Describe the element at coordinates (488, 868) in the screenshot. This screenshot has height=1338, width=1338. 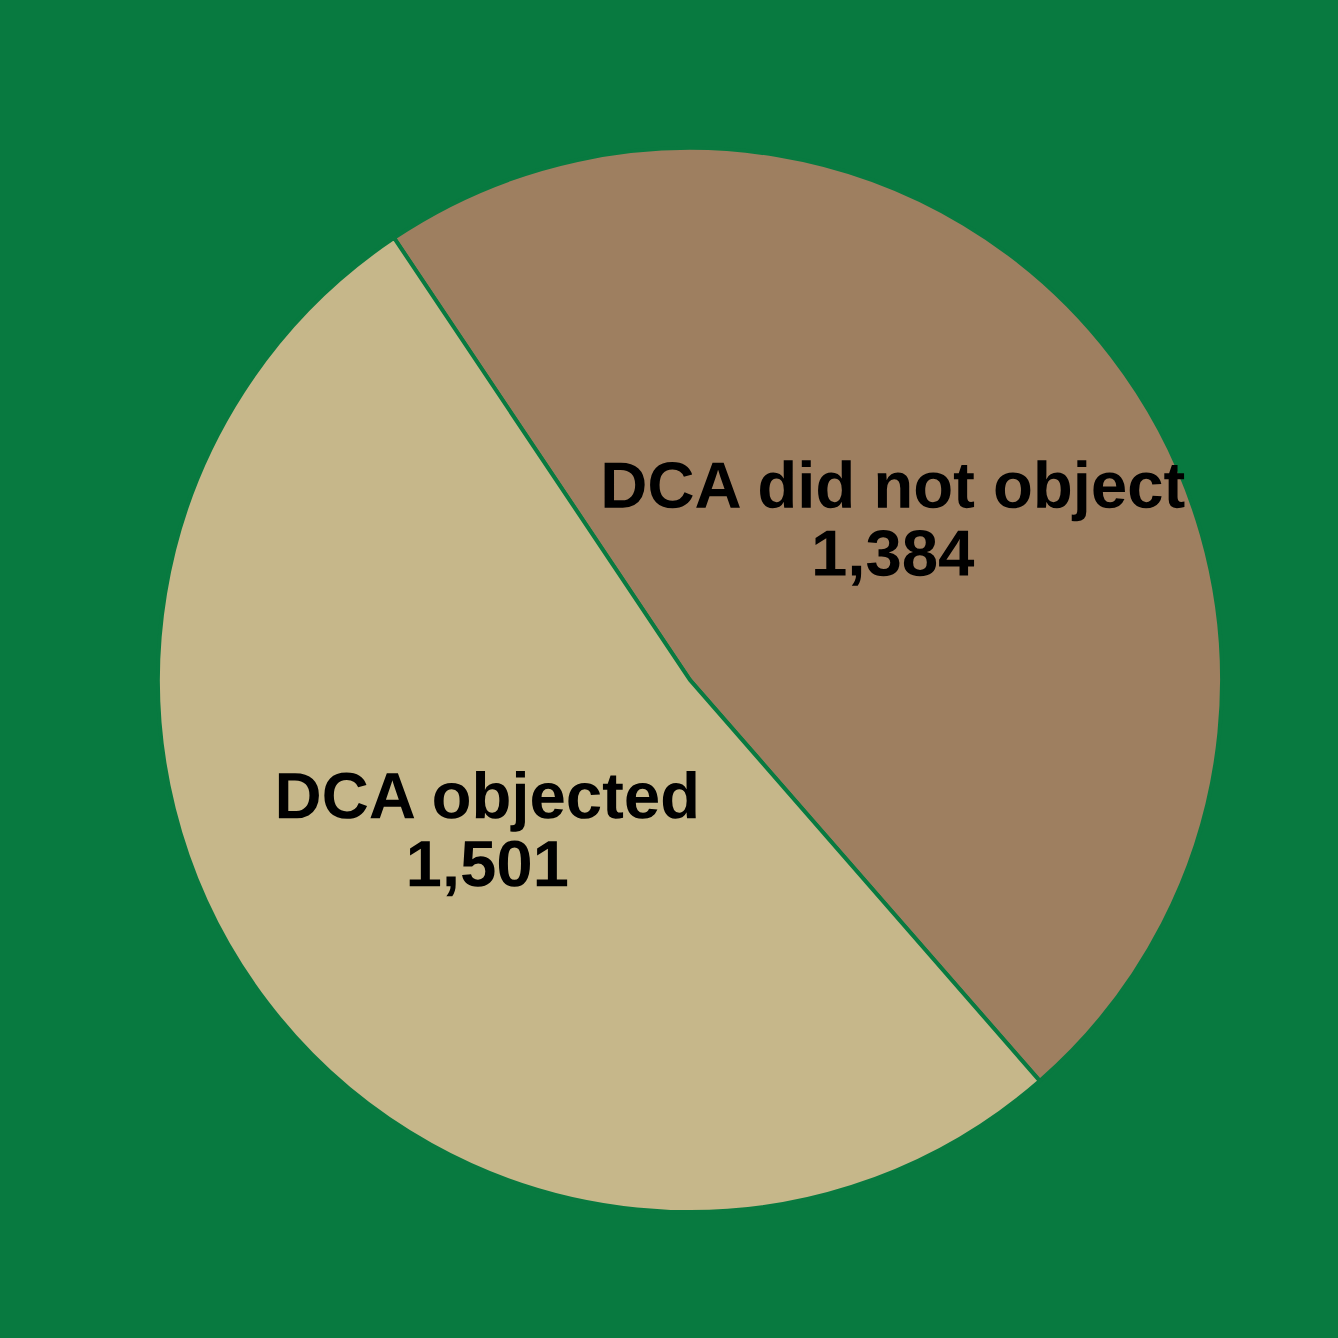
I see `data-label: 1,501` at that location.